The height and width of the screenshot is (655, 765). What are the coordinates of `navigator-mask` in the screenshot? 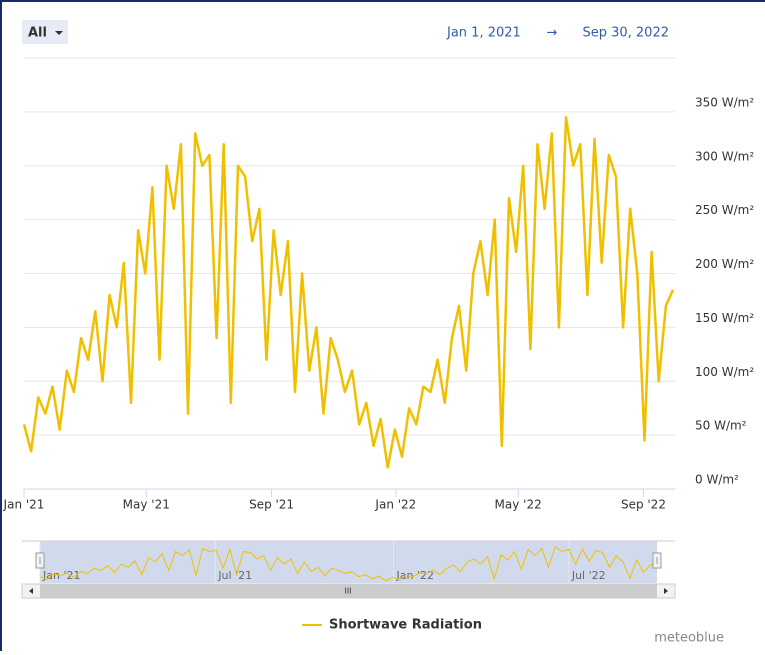 It's located at (348, 562).